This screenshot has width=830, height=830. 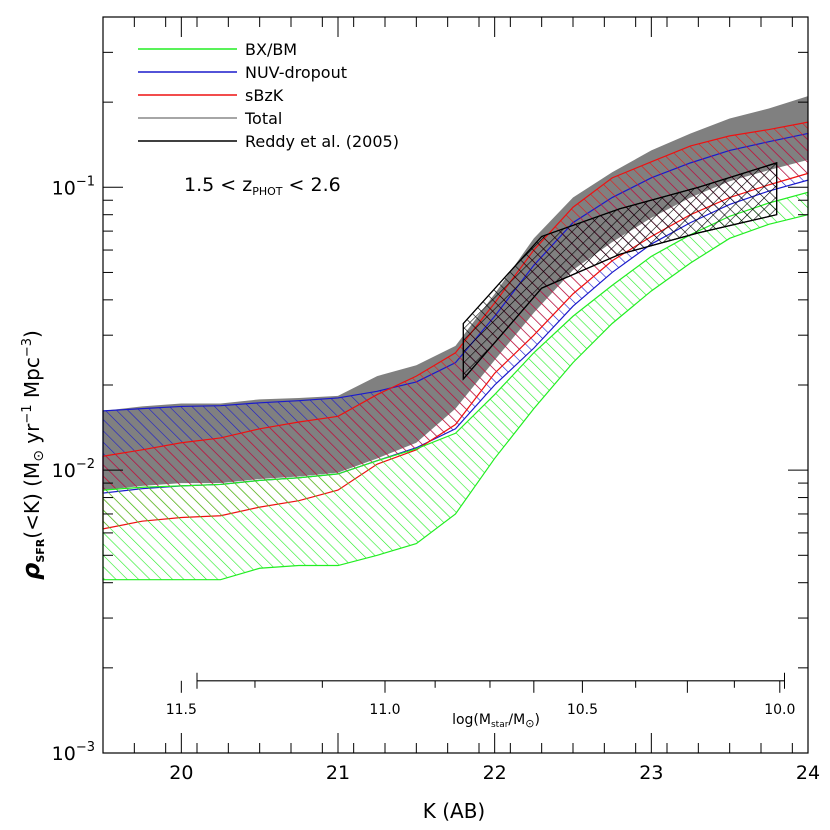 I want to click on x-tick-label: 20, so click(x=181, y=773).